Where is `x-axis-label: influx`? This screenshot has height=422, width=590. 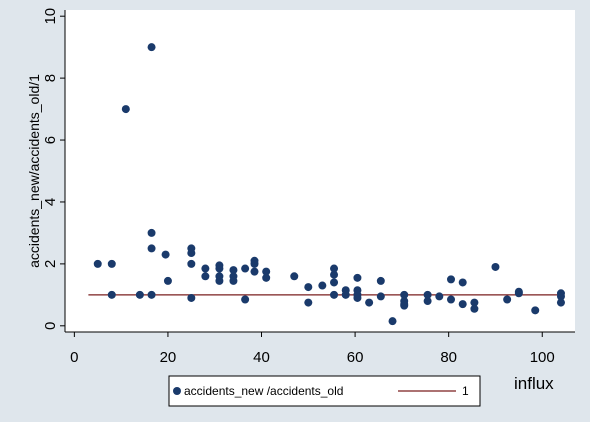
x-axis-label: influx is located at coordinates (534, 383).